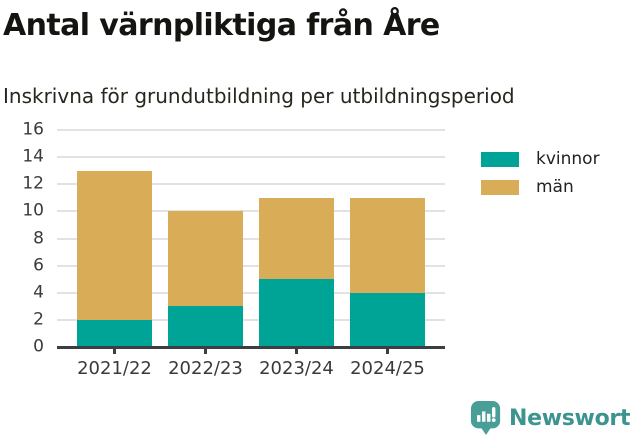  I want to click on x-tick-label: 2023/24, so click(296, 368).